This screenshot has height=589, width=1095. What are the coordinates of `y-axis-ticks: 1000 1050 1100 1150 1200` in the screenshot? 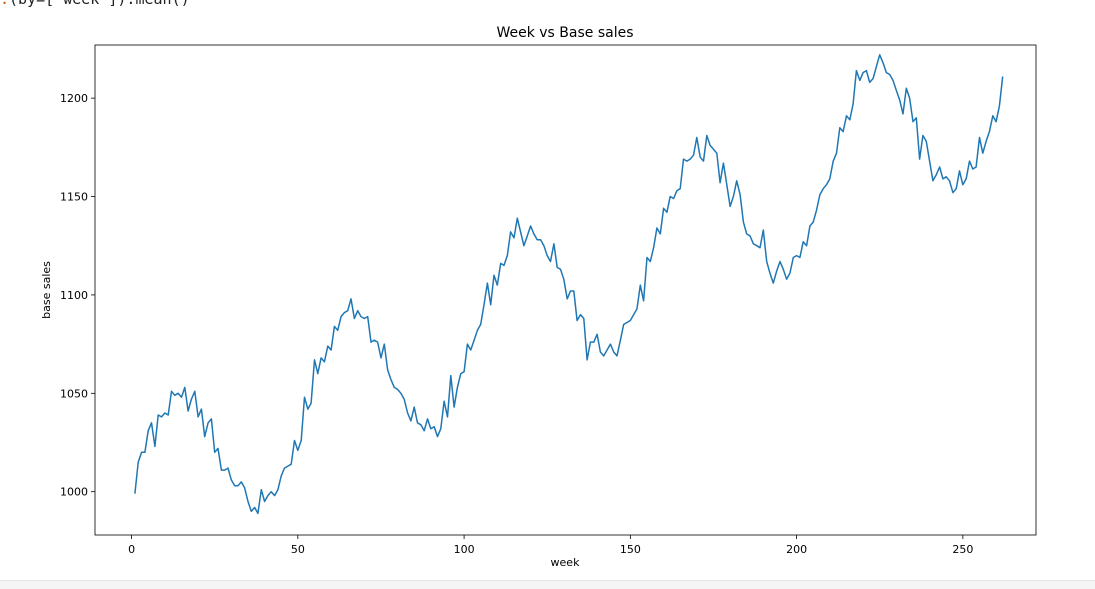 It's located at (77, 295).